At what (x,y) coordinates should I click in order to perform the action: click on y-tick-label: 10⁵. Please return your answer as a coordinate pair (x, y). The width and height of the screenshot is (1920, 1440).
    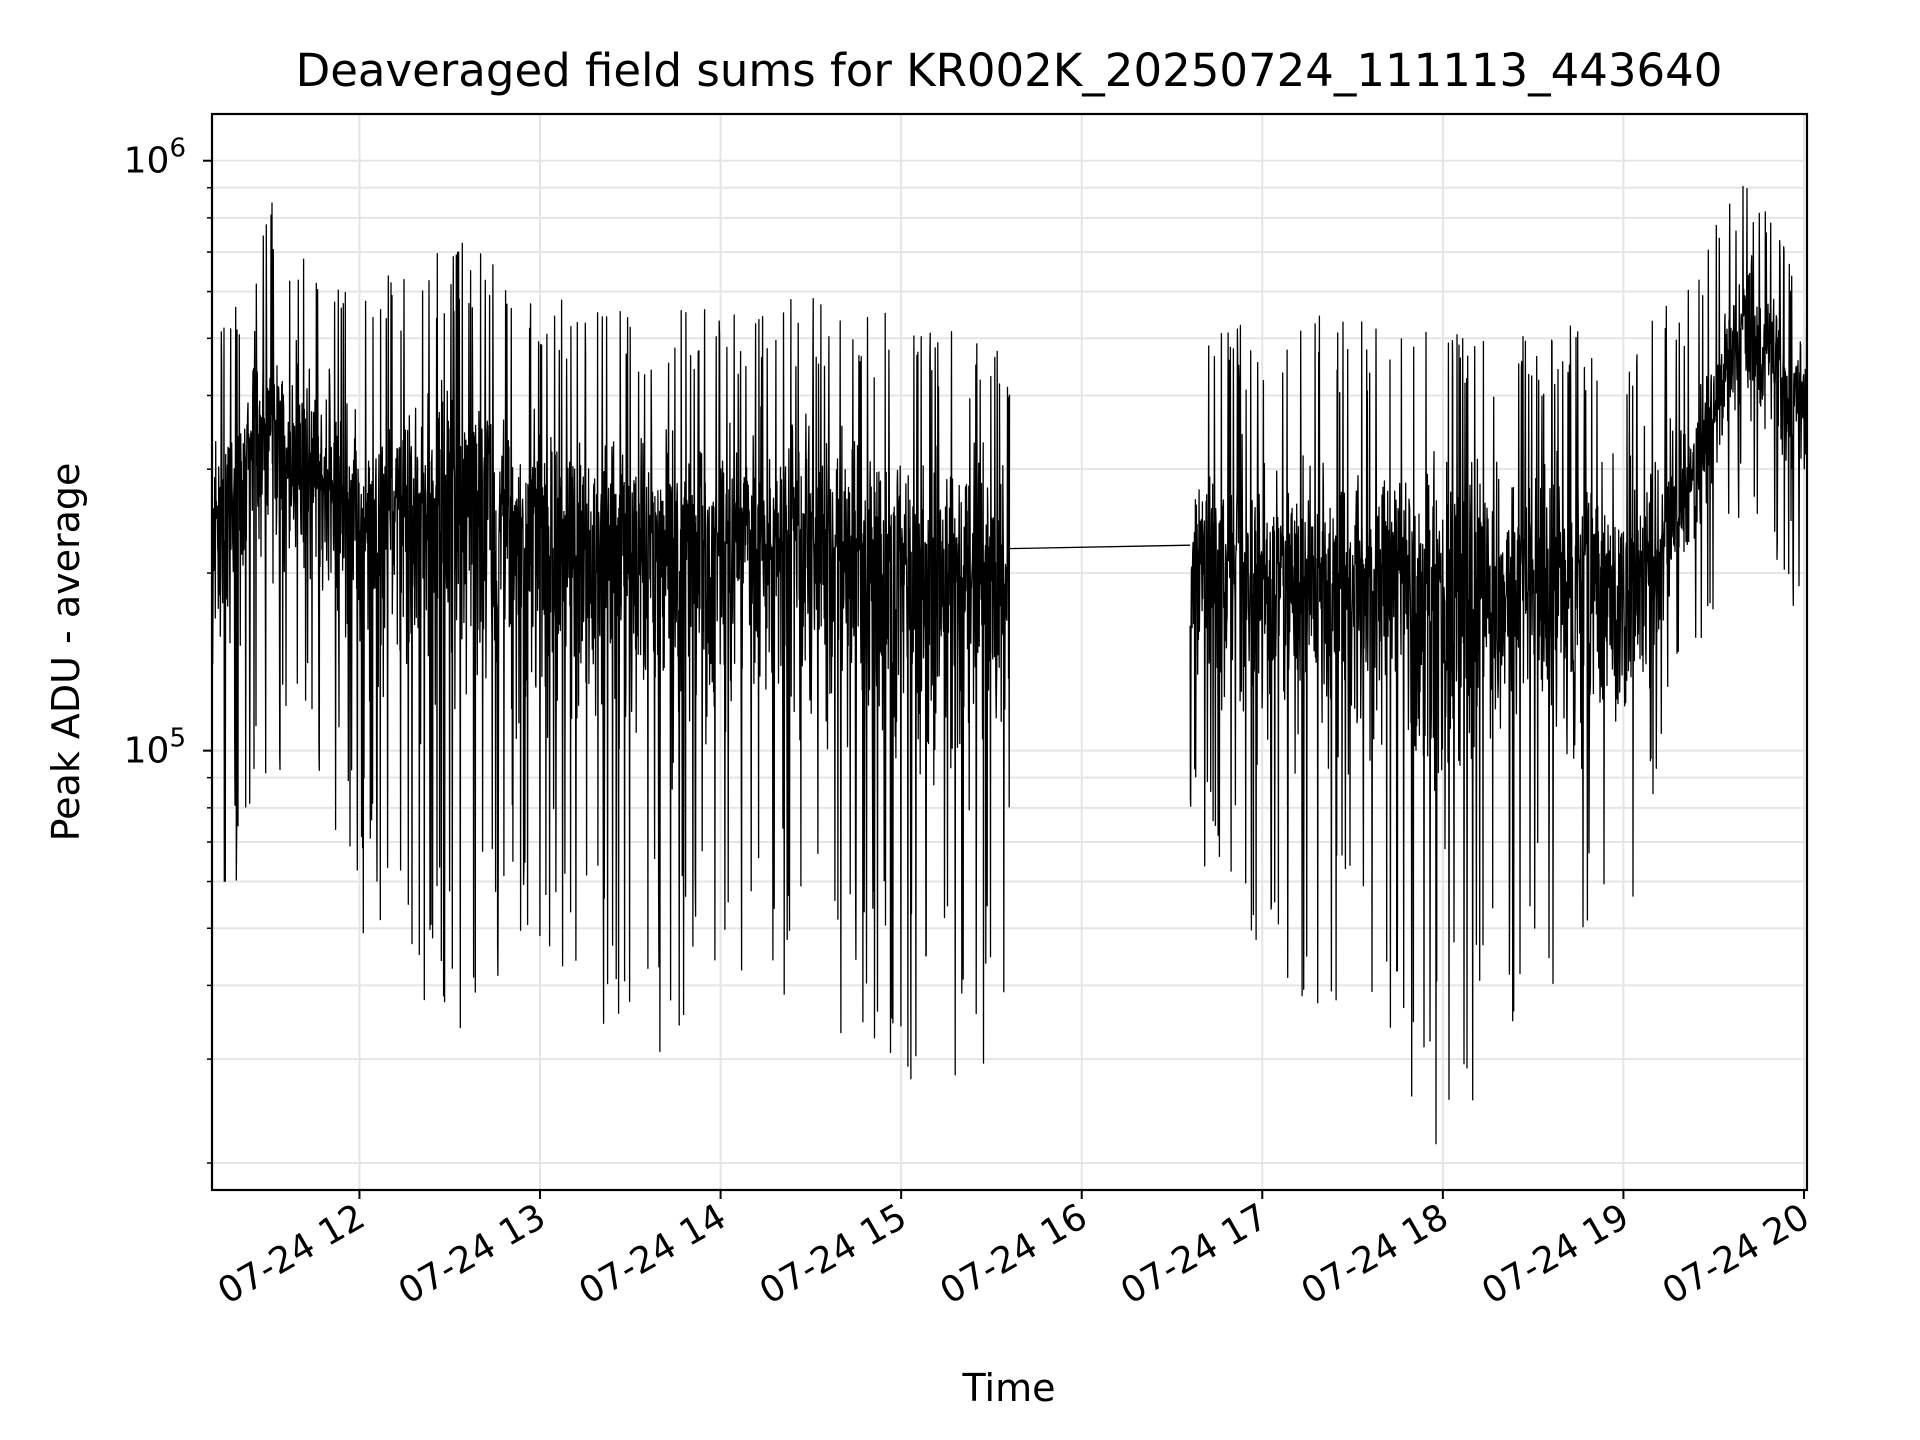
    Looking at the image, I should click on (155, 748).